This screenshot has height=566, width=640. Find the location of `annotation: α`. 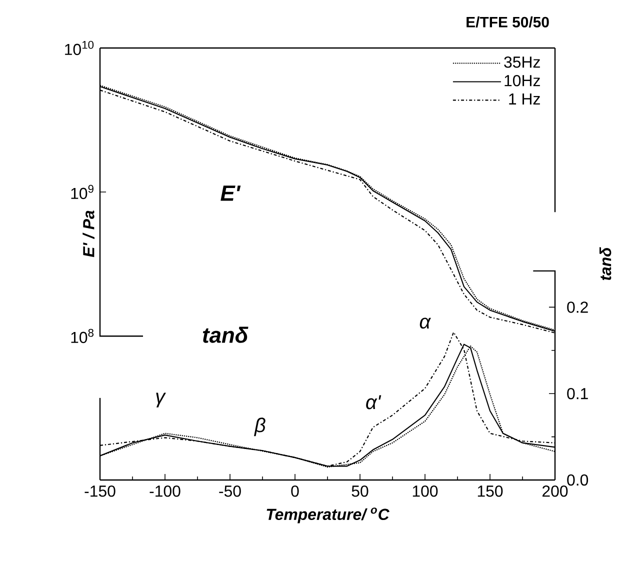

annotation: α is located at coordinates (426, 323).